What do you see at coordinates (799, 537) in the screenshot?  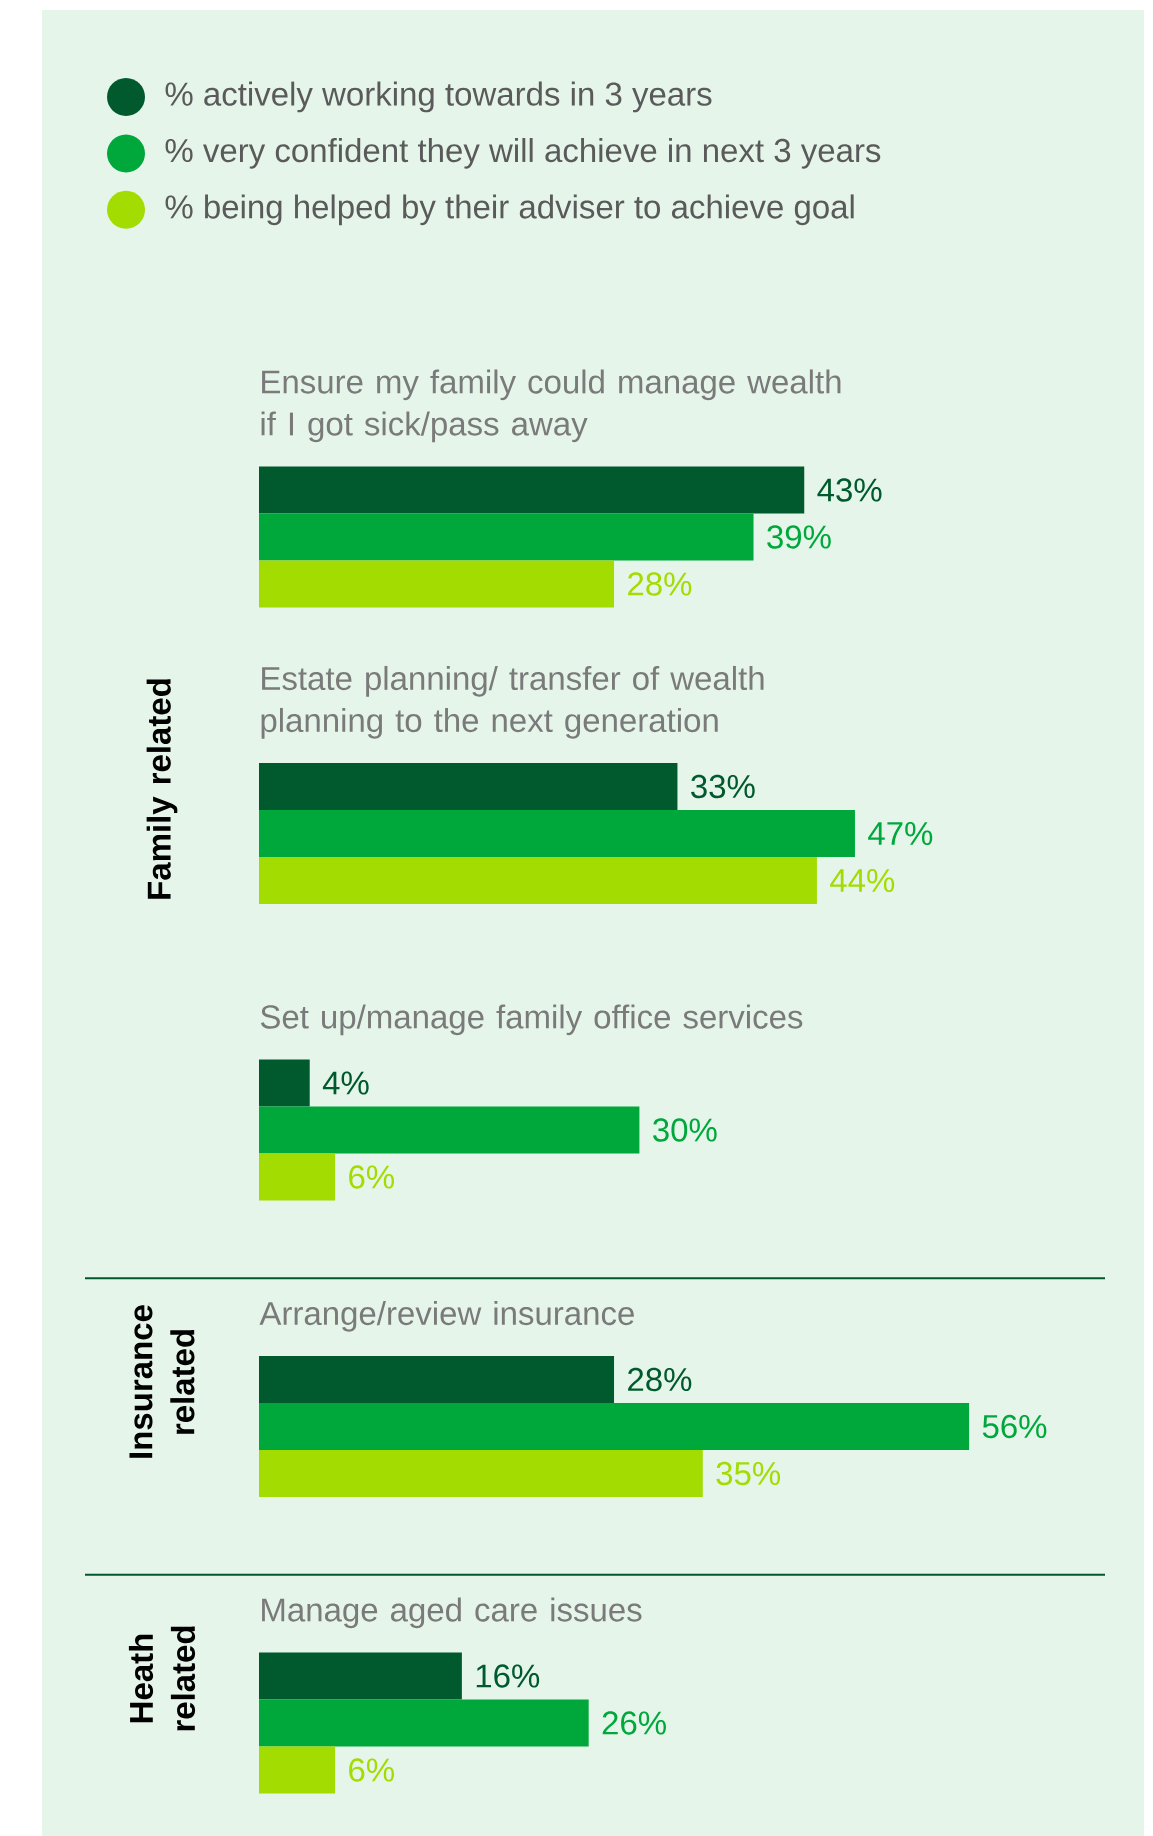 I see `data-label: 39%` at bounding box center [799, 537].